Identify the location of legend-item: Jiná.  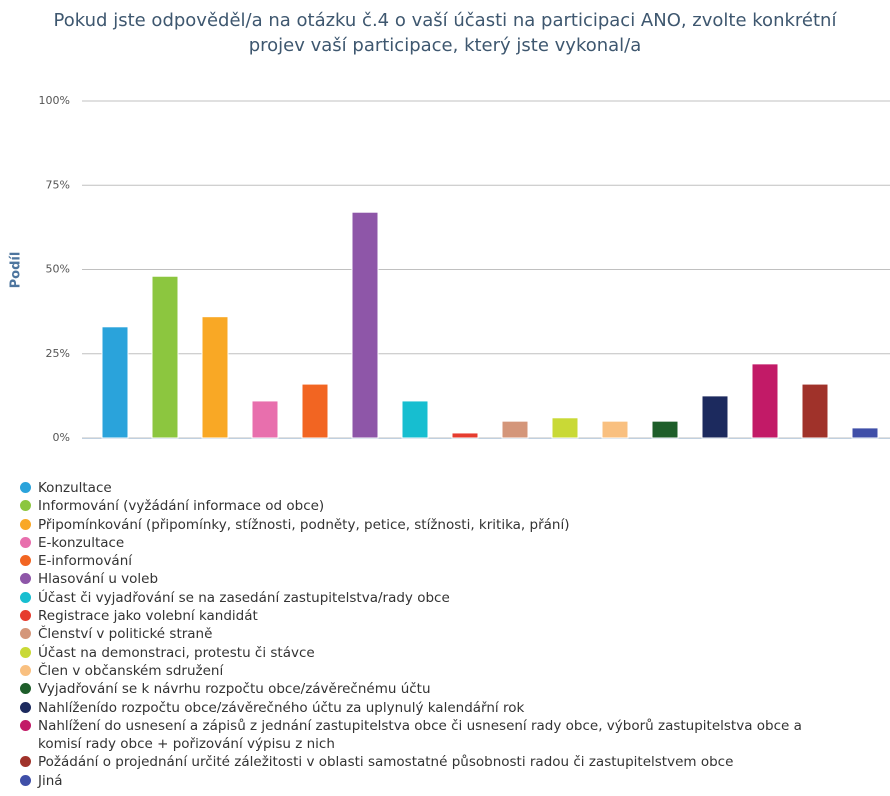
(413, 781).